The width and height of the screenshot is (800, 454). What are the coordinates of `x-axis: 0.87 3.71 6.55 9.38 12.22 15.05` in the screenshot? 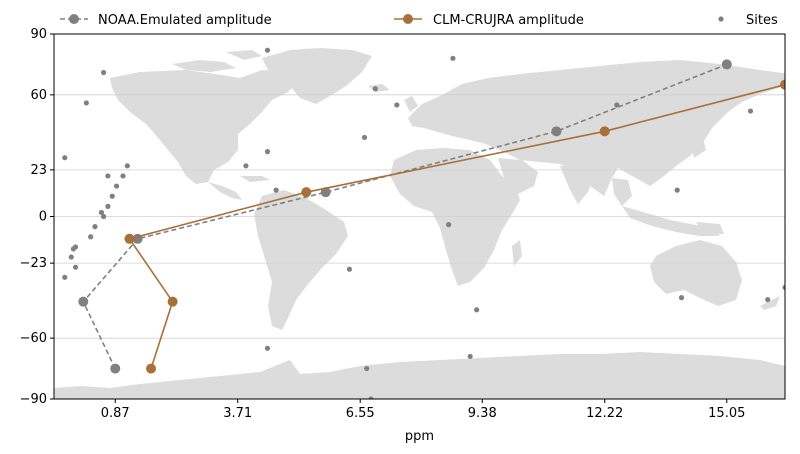 It's located at (423, 410).